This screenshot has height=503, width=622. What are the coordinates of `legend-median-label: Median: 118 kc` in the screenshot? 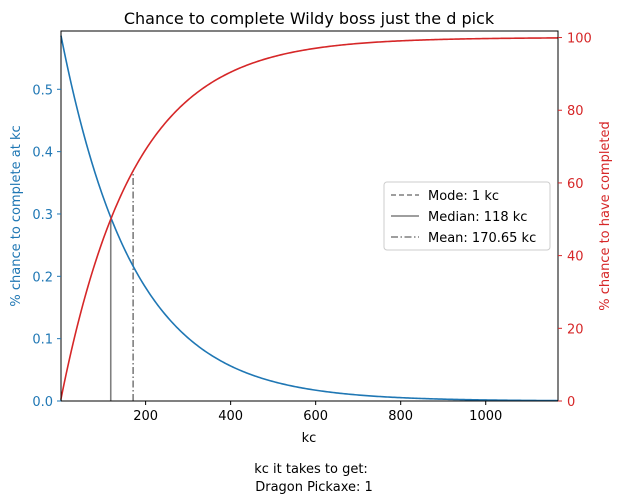 It's located at (477, 217).